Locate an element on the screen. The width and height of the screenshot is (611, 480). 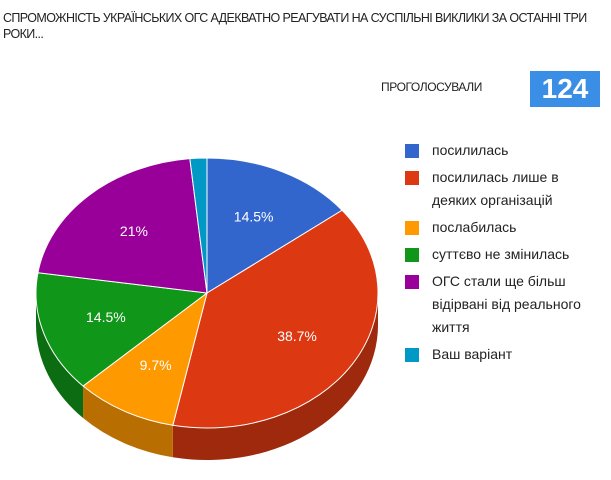
legend-item: Ваш варіант is located at coordinates (500, 354).